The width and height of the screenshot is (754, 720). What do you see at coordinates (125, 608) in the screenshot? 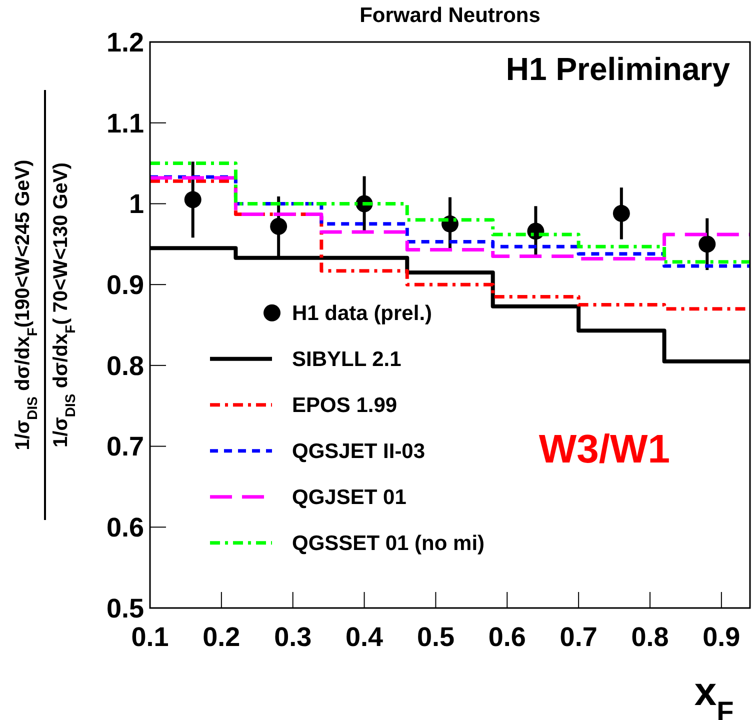
I see `y-tick-label: 0.5` at bounding box center [125, 608].